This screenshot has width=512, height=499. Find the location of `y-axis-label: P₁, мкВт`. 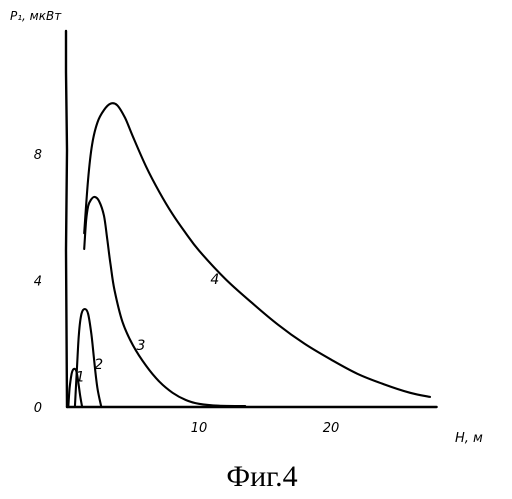

y-axis-label: P₁, мкВт is located at coordinates (36, 16).